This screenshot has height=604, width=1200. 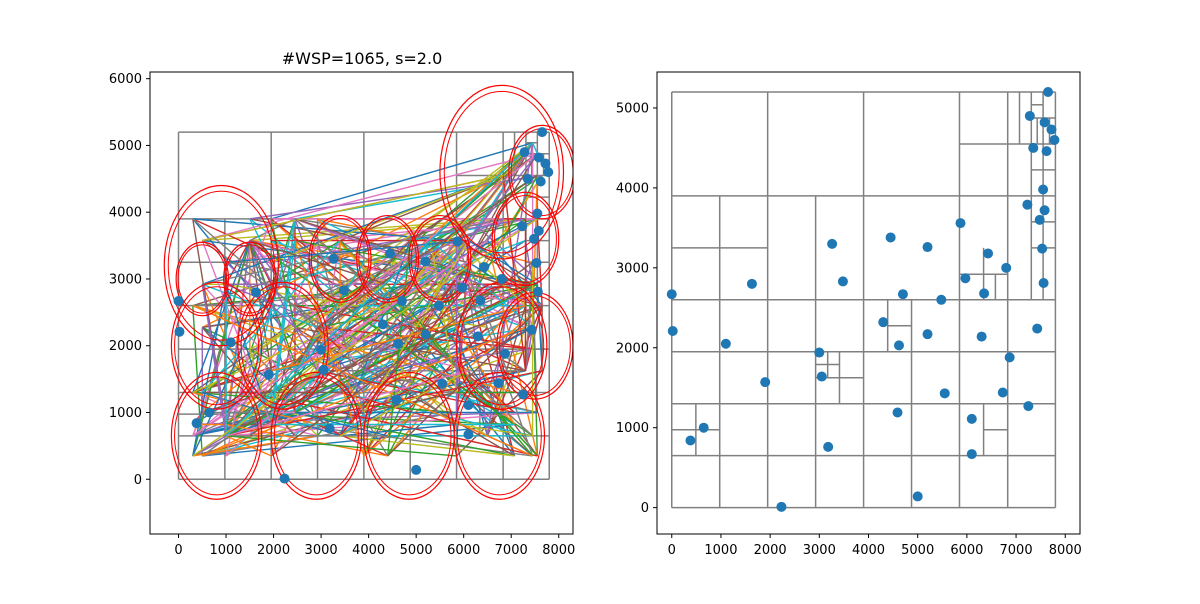 What do you see at coordinates (632, 268) in the screenshot?
I see `right-y-tick-label-3: 3000` at bounding box center [632, 268].